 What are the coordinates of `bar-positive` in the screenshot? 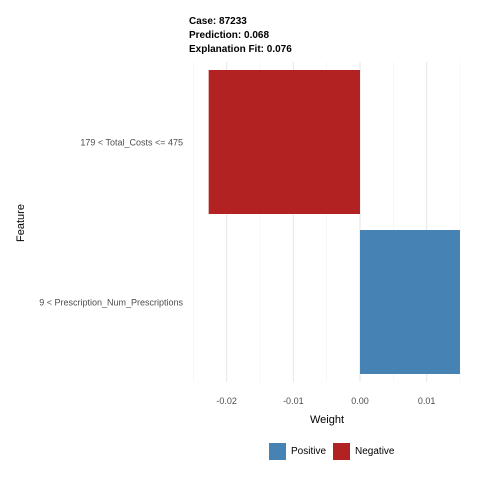 It's located at (410, 302).